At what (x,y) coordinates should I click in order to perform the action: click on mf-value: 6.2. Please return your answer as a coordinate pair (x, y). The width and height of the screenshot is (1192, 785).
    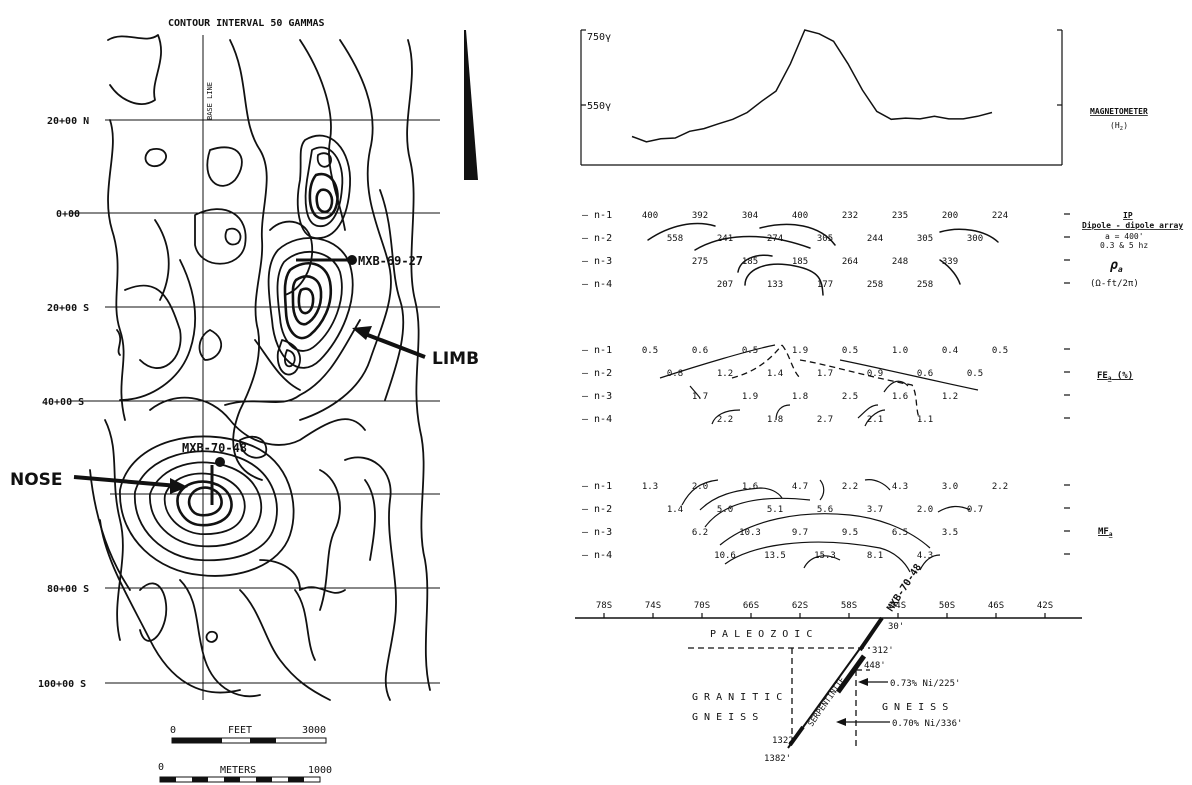
    Looking at the image, I should click on (700, 533).